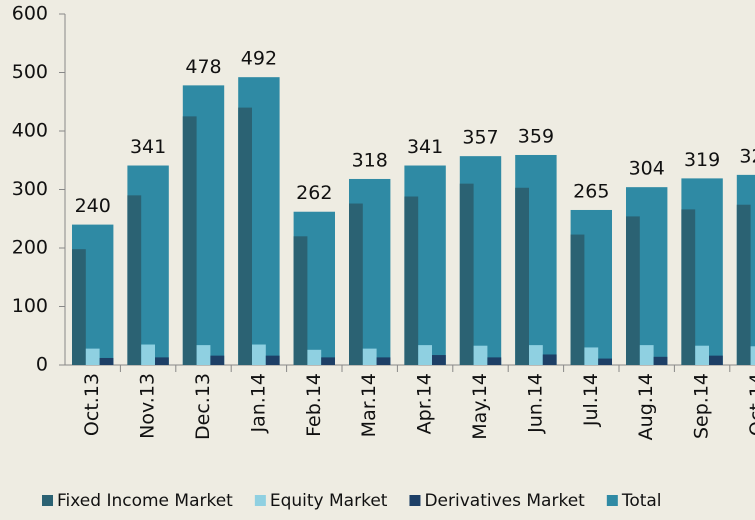 This screenshot has height=520, width=755. Describe the element at coordinates (750, 404) in the screenshot. I see `x-tick-label: Oct.14` at that location.